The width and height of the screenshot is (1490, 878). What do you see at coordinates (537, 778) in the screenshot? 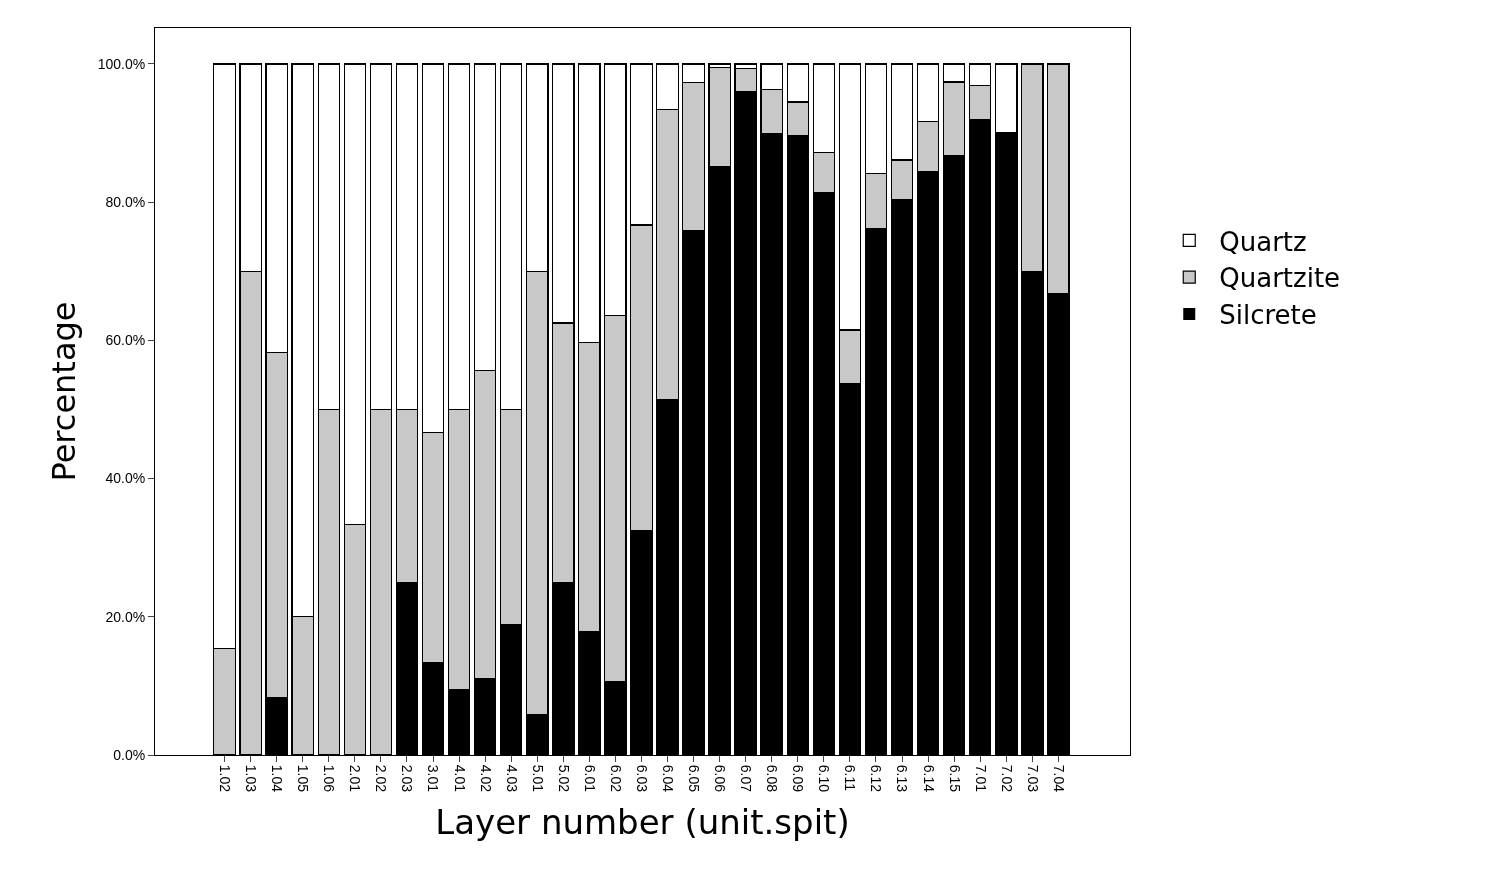
I see `x-tick-label: 5.01` at bounding box center [537, 778].